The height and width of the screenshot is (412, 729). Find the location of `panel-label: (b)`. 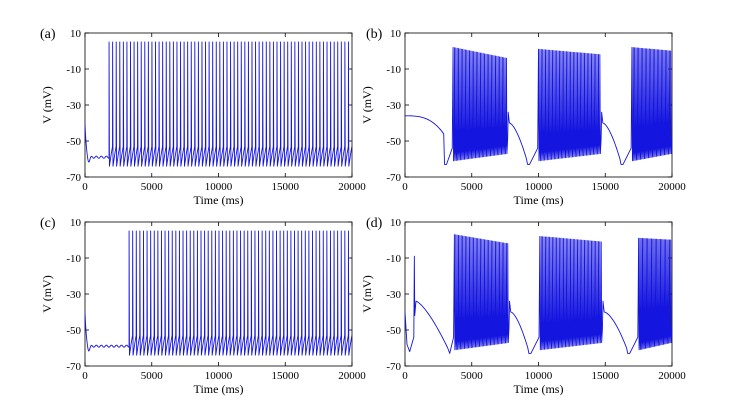

panel-label: (b) is located at coordinates (374, 34).